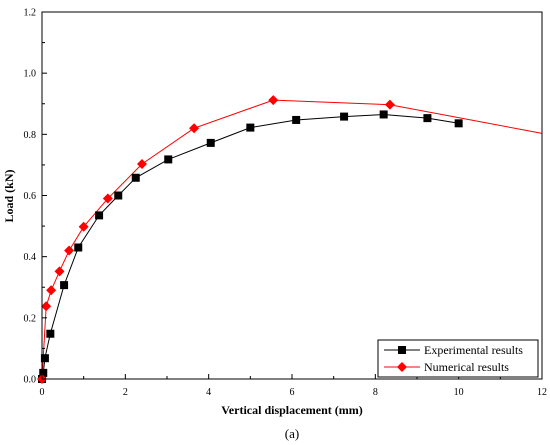 The height and width of the screenshot is (445, 550). I want to click on y-axis-title: Load (kN), so click(9, 195).